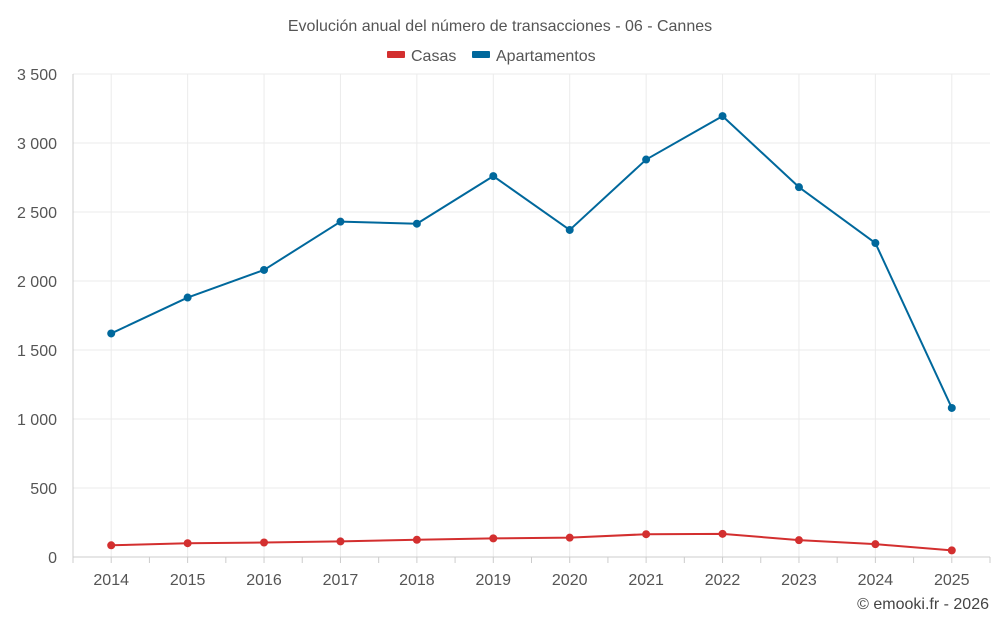 This screenshot has height=625, width=1000. Describe the element at coordinates (264, 580) in the screenshot. I see `x-tick-label: 2016` at that location.